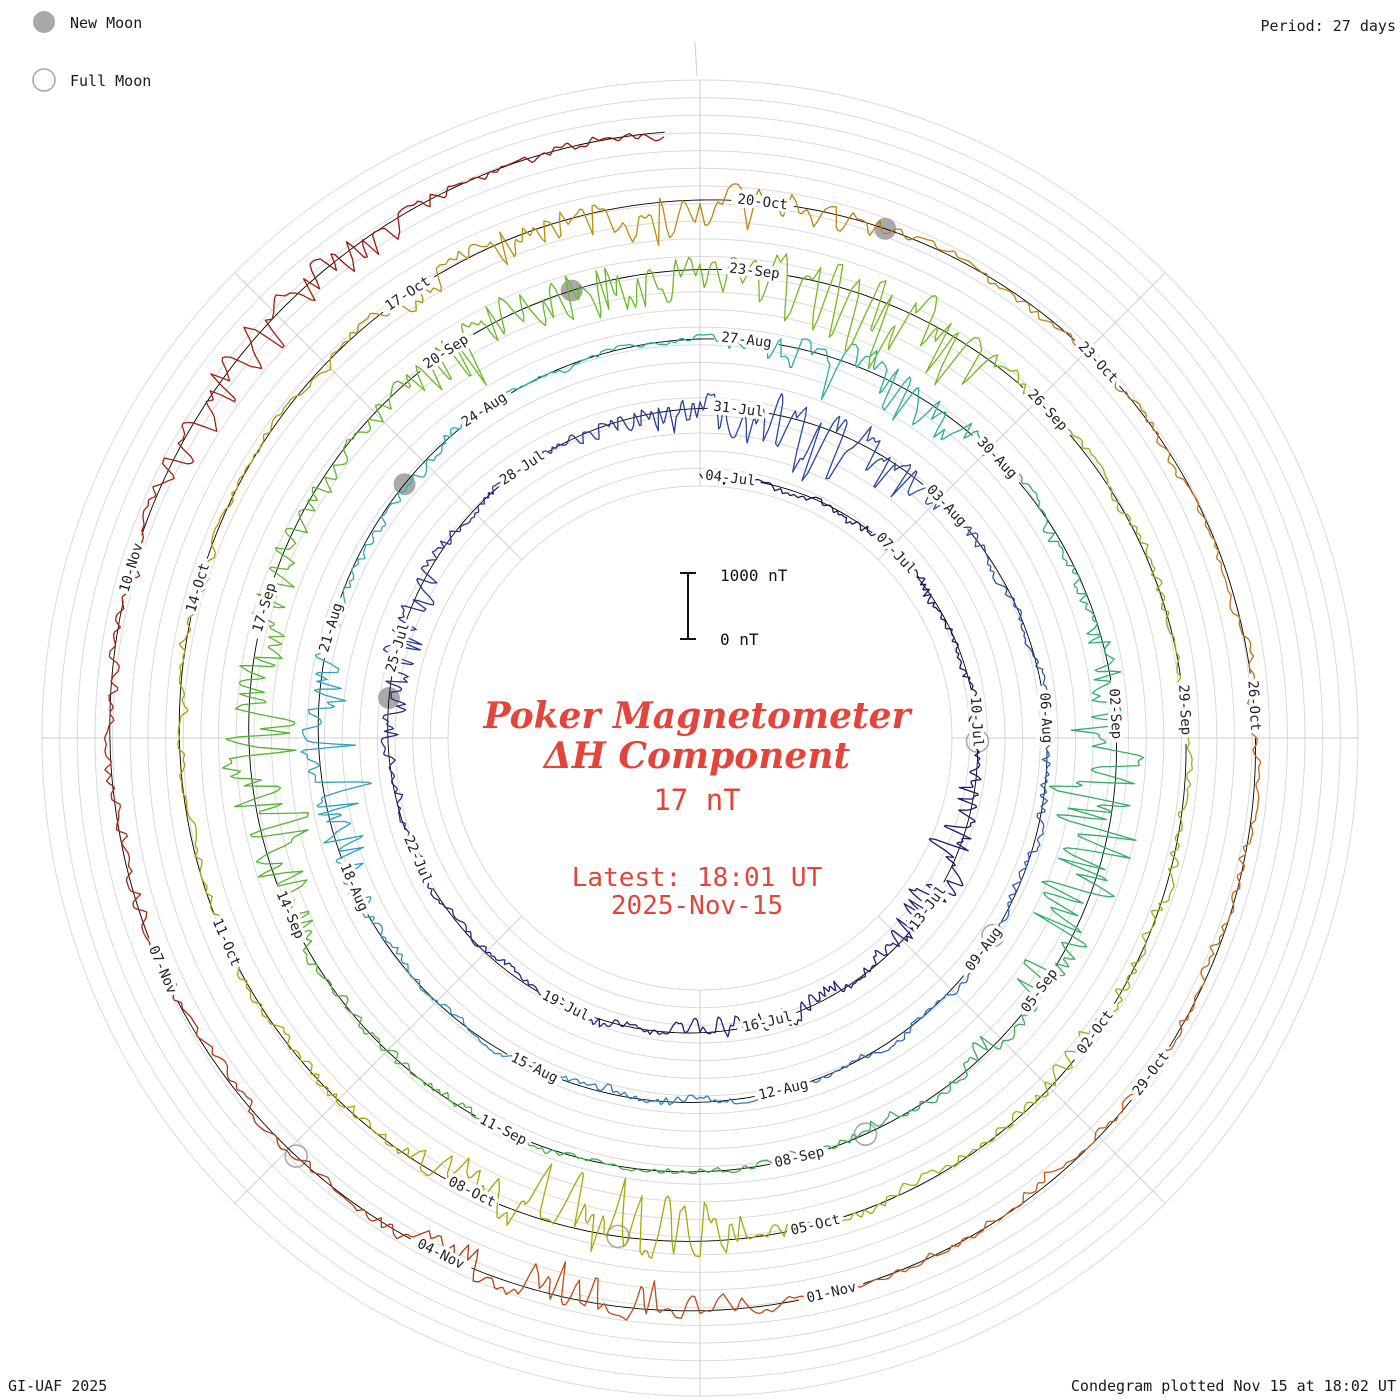 The image size is (1400, 1400). What do you see at coordinates (697, 906) in the screenshot?
I see `latest-date-label: 2025-Nov-15` at bounding box center [697, 906].